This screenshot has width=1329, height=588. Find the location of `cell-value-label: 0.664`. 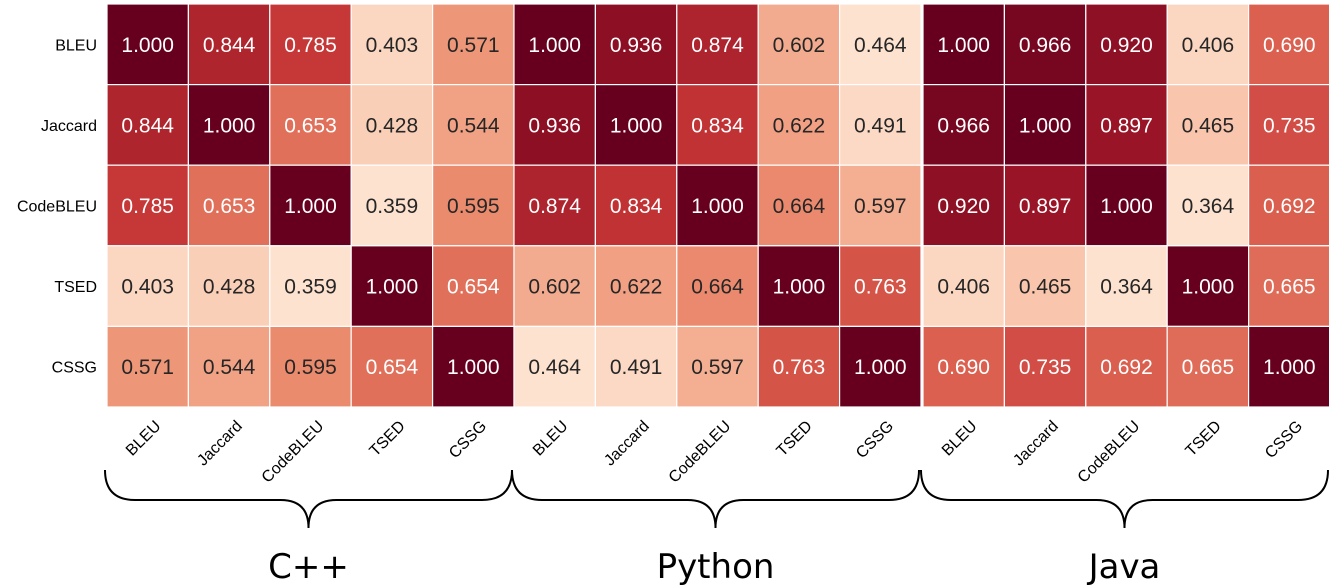

cell-value-label: 0.664 is located at coordinates (717, 287).